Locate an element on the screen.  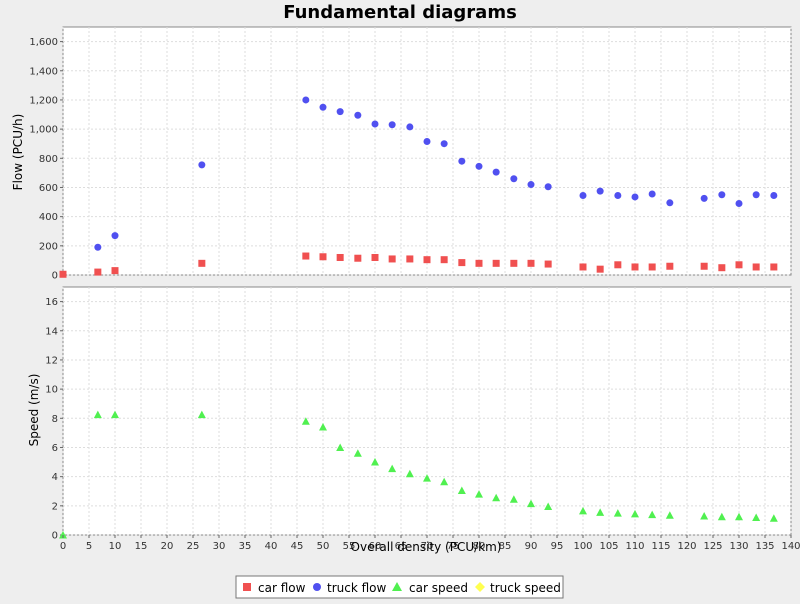
y-tick-label: 12 is located at coordinates (51, 360).